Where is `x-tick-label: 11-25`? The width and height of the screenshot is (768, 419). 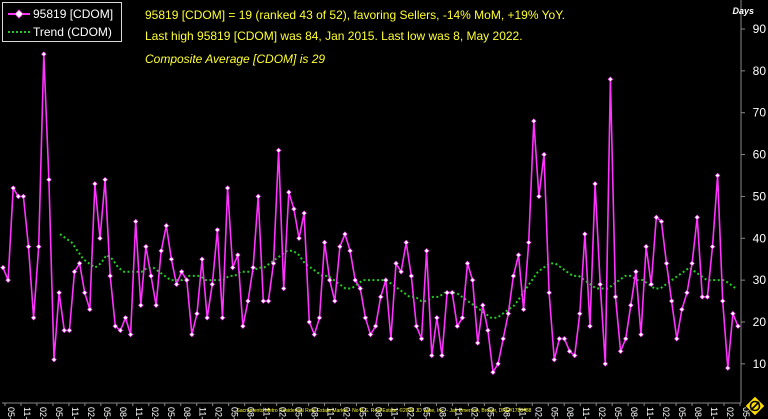 x-tick-label: 11-25 is located at coordinates (714, 413).